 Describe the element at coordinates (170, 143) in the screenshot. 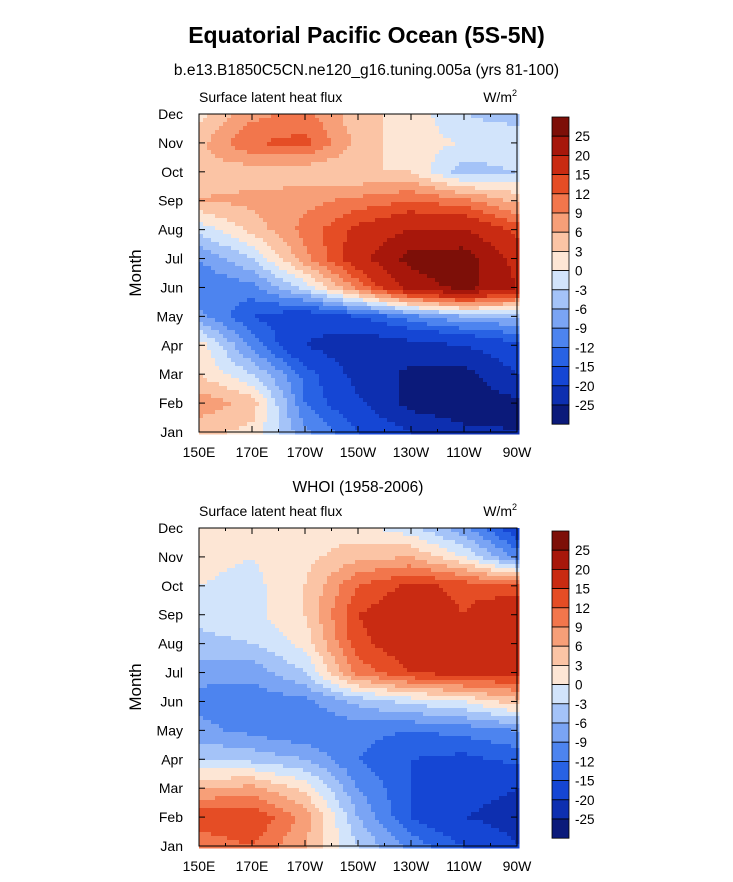

I see `y-tick-label: Nov` at that location.